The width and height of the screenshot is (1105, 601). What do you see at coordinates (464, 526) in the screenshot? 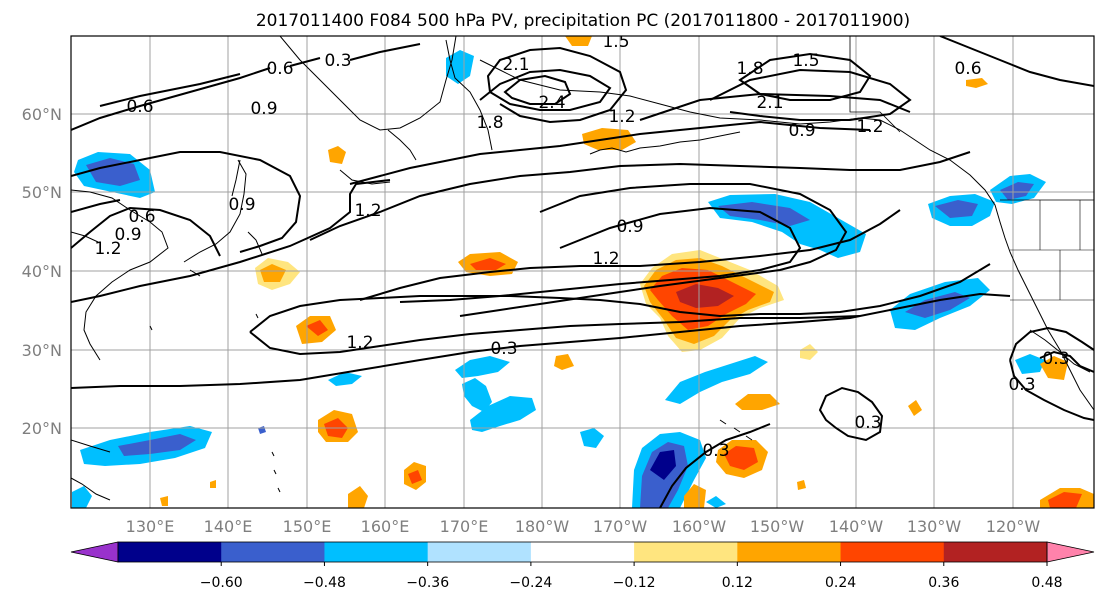
I see `longitude-label: 170°E` at bounding box center [464, 526].